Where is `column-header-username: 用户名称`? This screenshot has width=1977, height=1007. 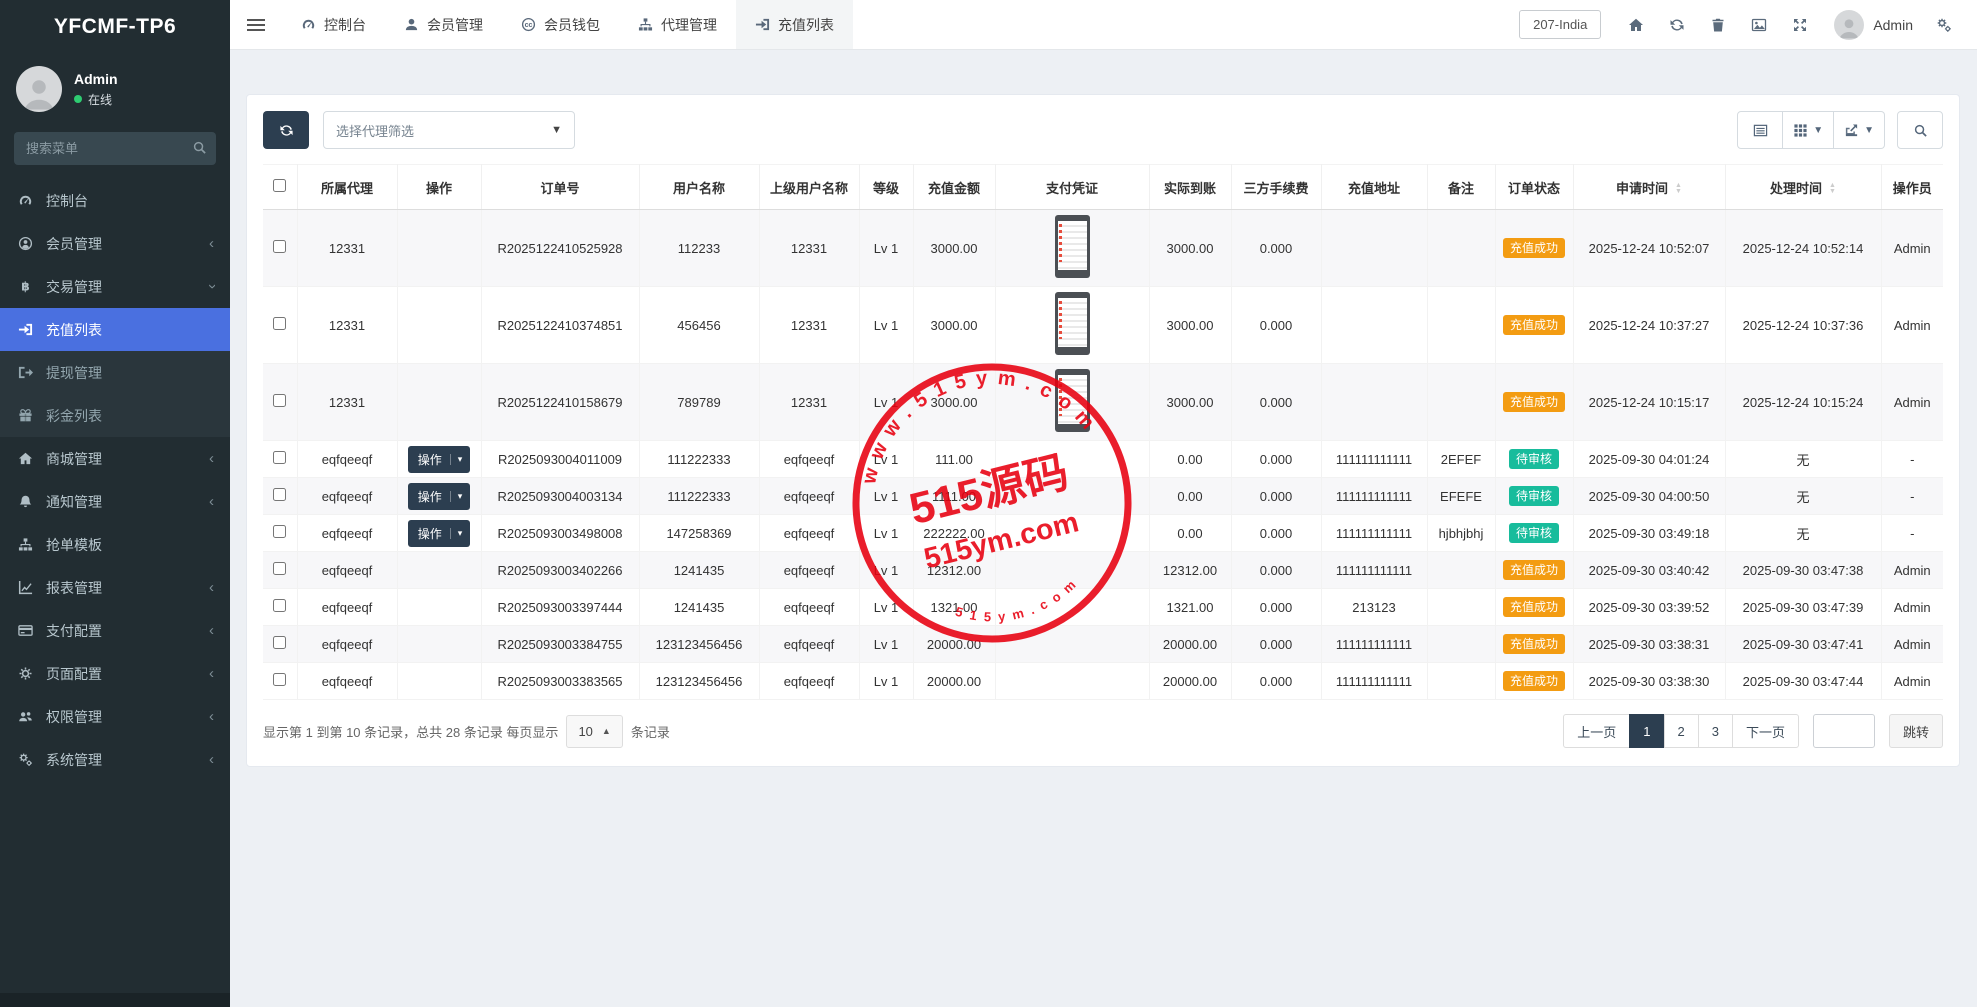 column-header-username: 用户名称 is located at coordinates (699, 187).